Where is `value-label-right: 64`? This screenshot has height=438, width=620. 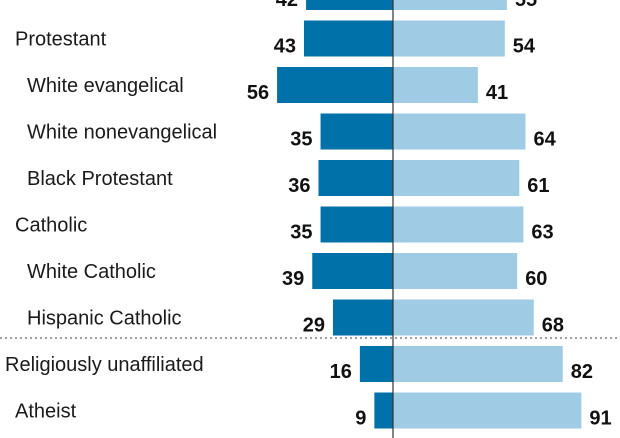
value-label-right: 64 is located at coordinates (544, 140).